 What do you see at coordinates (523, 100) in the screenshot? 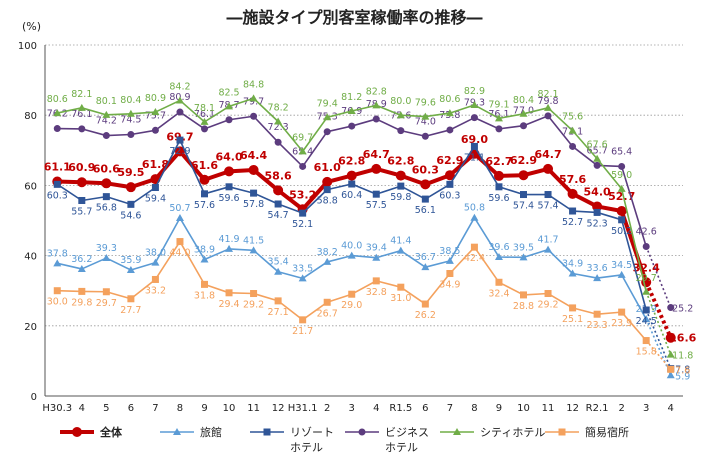
I see `data-label: 80.4` at bounding box center [523, 100].